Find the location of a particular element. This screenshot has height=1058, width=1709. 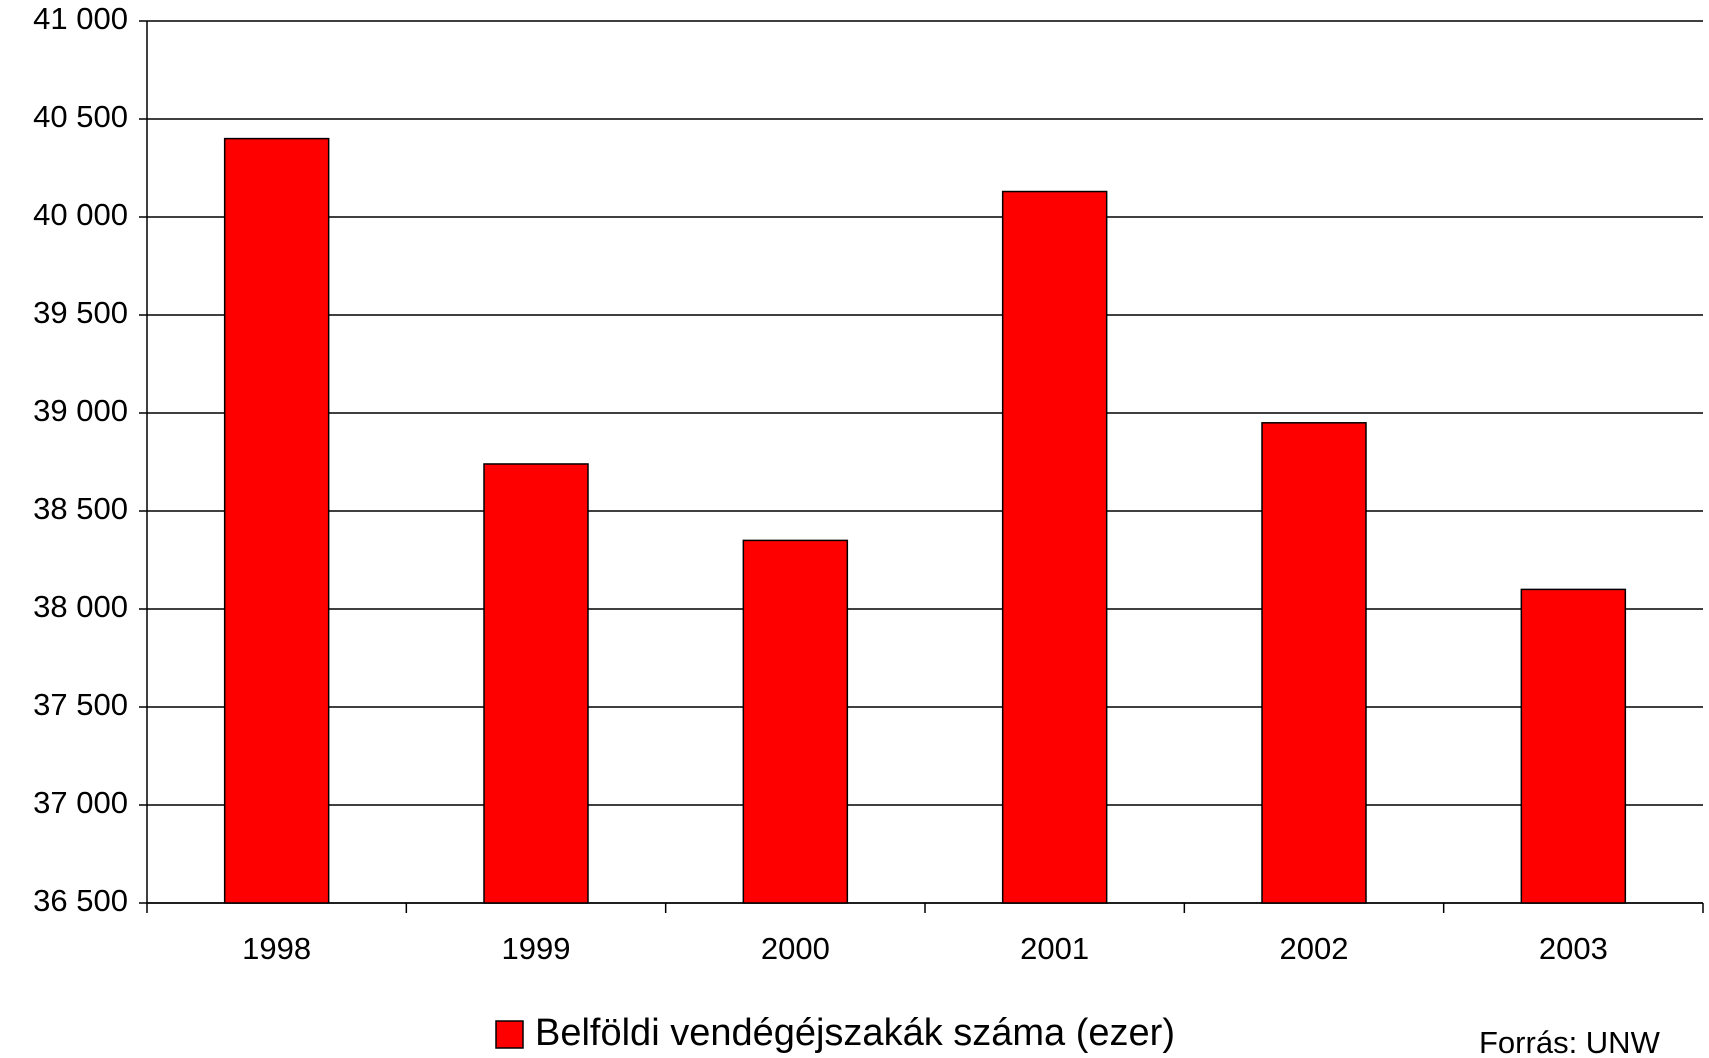

y-tick-label: 39 500 is located at coordinates (80, 312).